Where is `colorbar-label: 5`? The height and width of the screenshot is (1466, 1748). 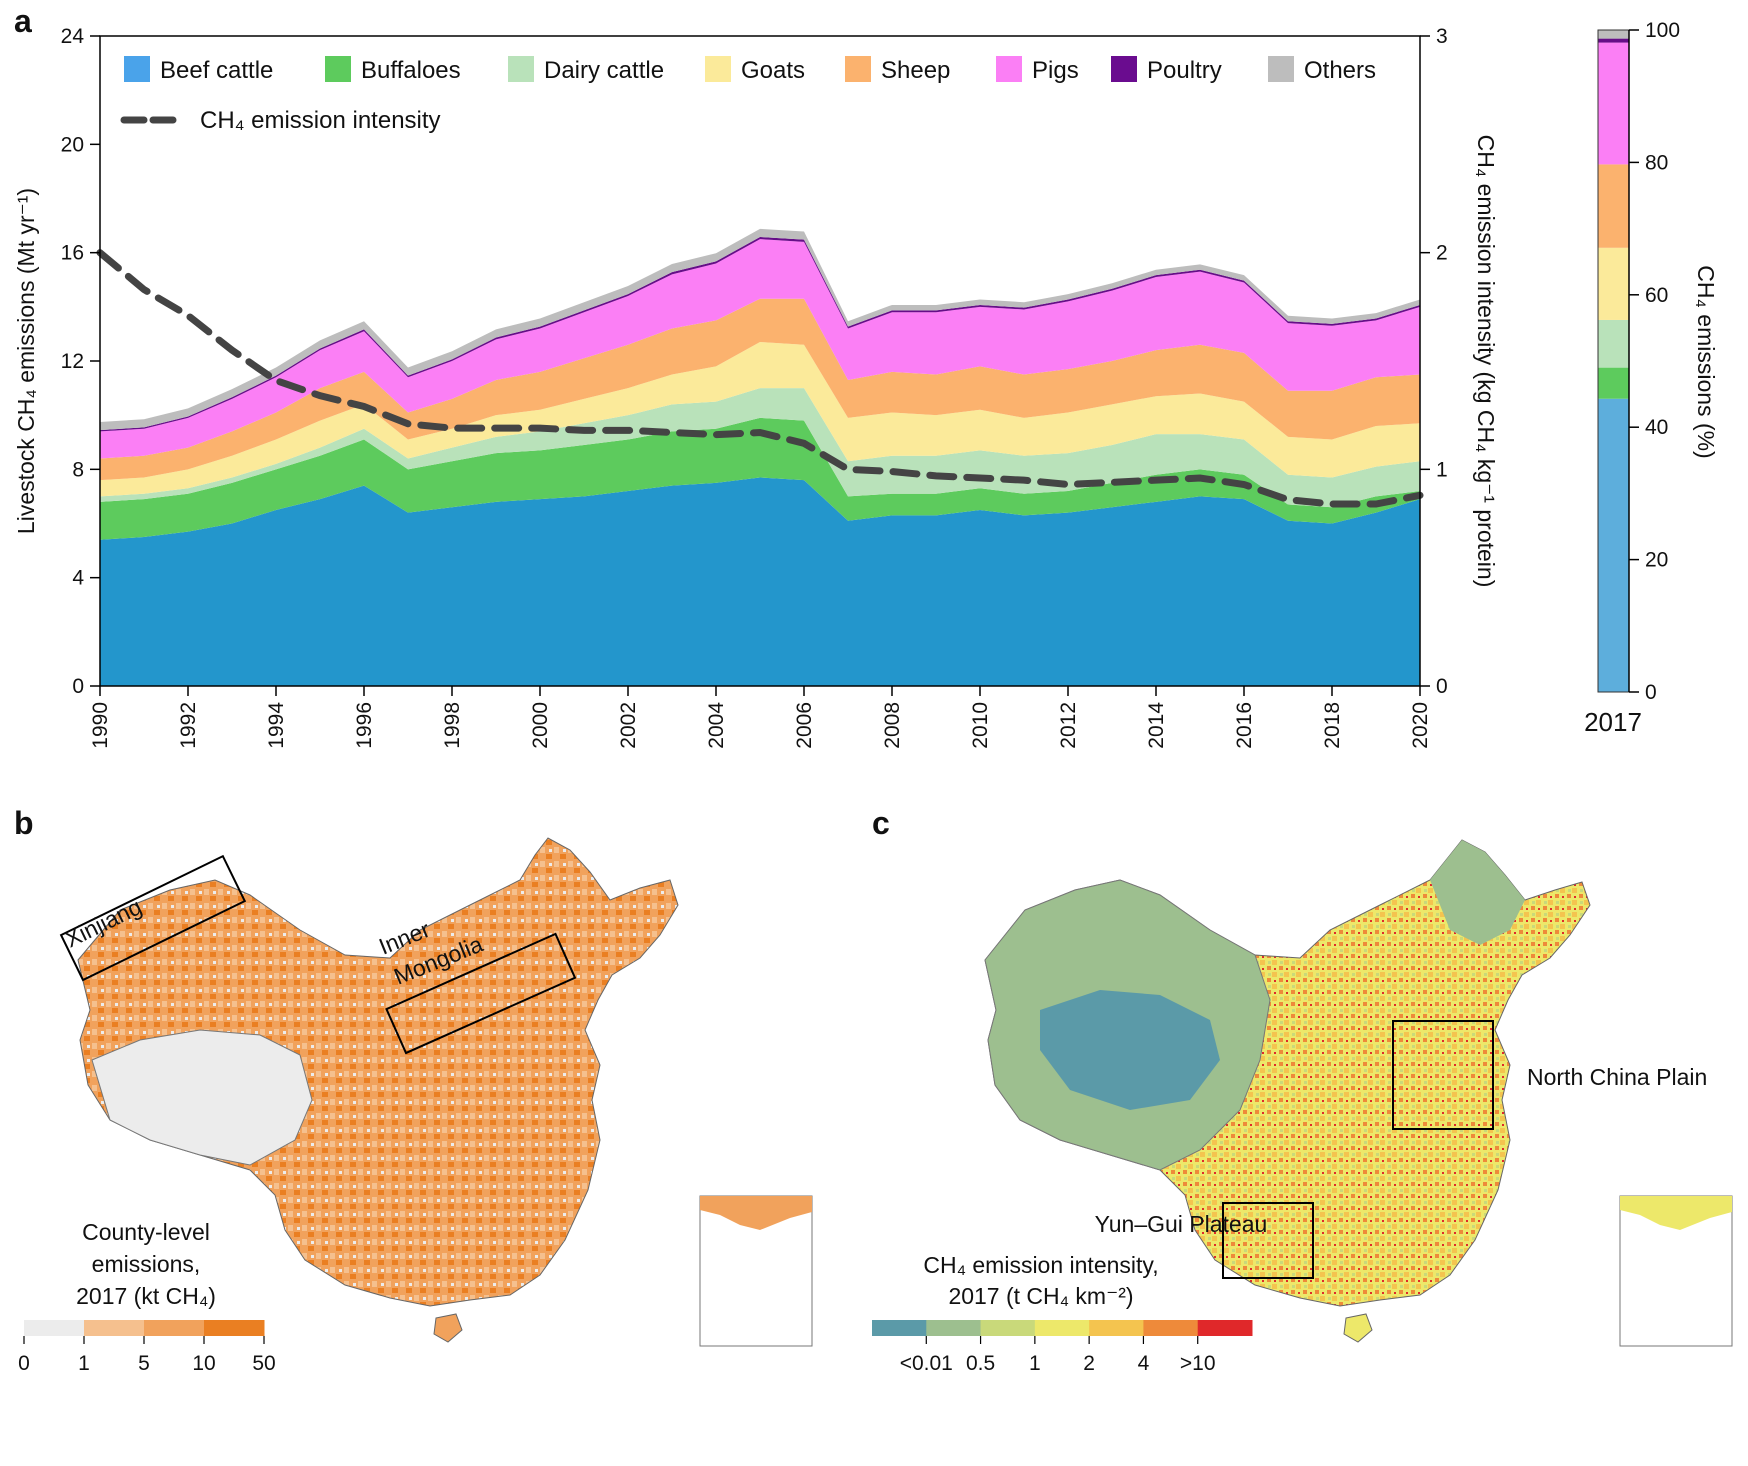
colorbar-label: 5 is located at coordinates (144, 1363).